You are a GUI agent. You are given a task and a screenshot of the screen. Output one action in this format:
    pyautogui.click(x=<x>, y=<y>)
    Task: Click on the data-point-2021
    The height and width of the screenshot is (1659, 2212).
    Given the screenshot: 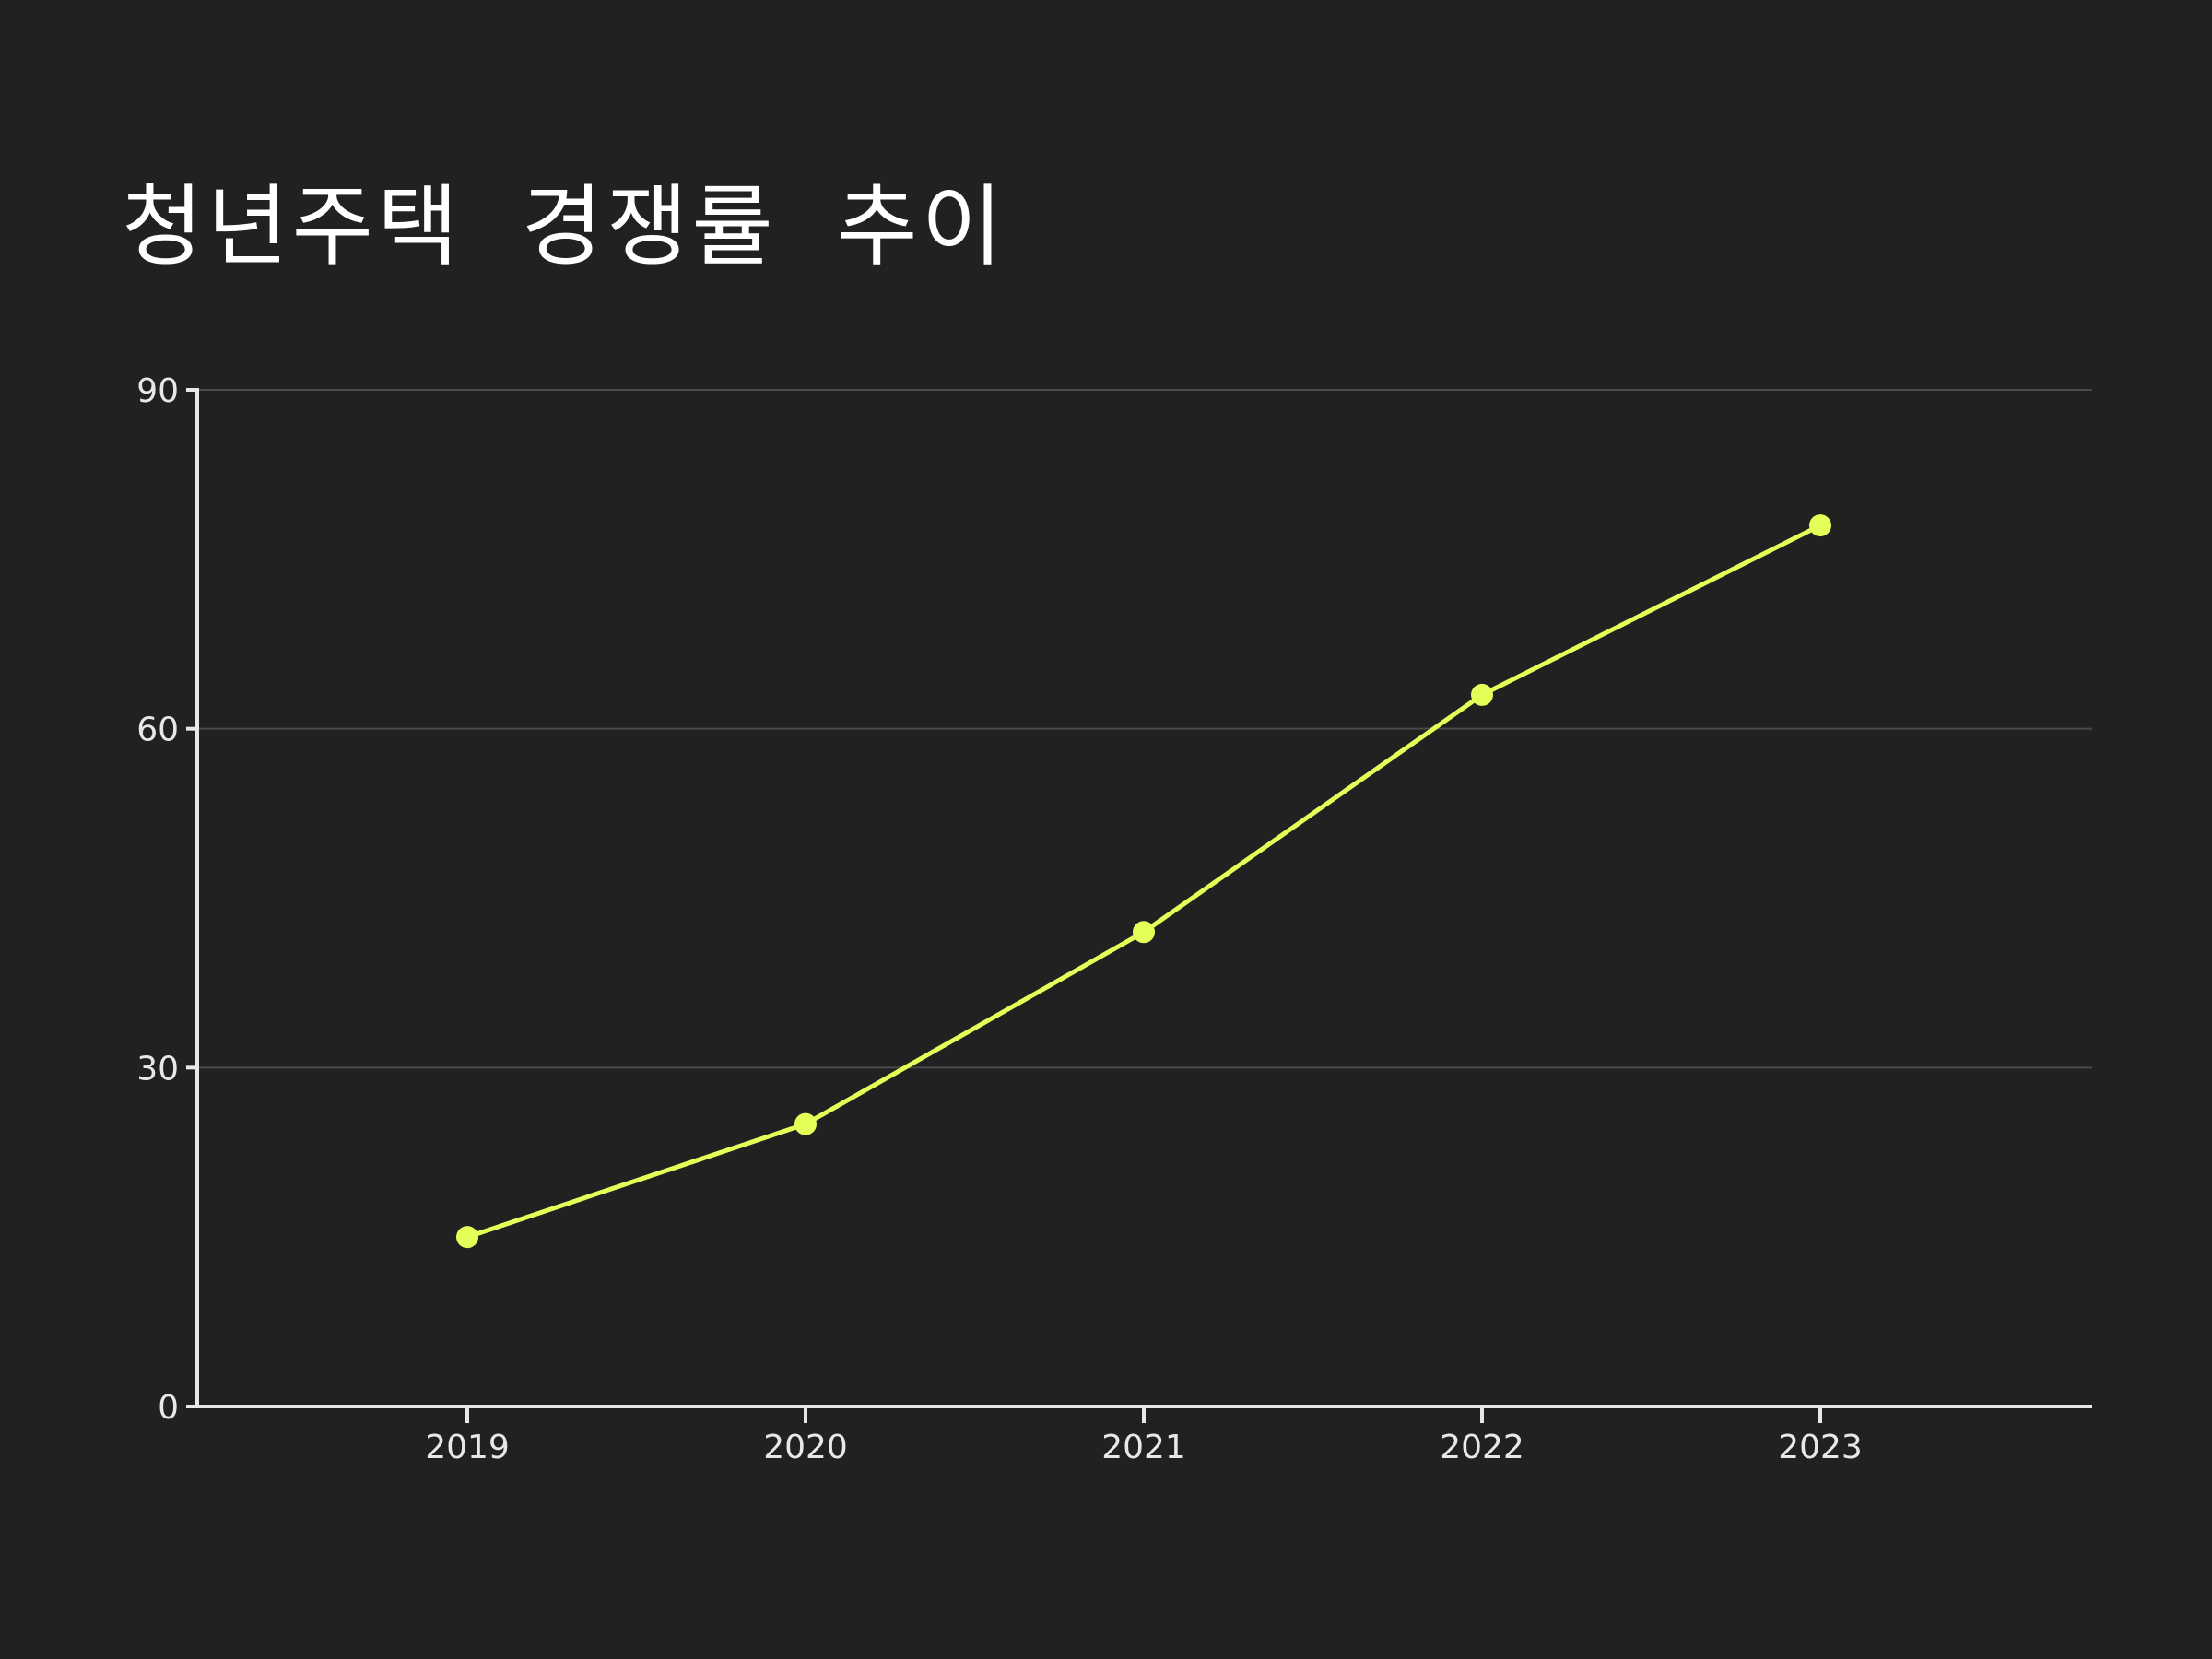 What is the action you would take?
    pyautogui.click(x=1144, y=932)
    